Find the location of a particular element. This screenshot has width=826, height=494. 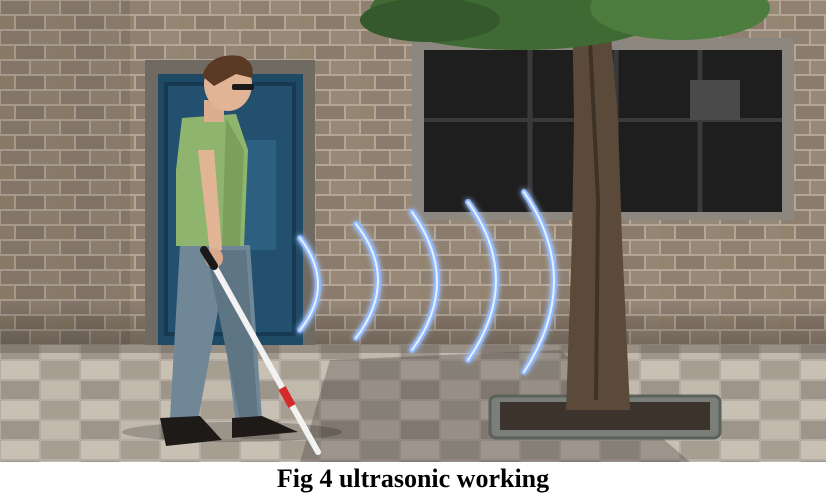

cane is located at coordinates (260, 350).